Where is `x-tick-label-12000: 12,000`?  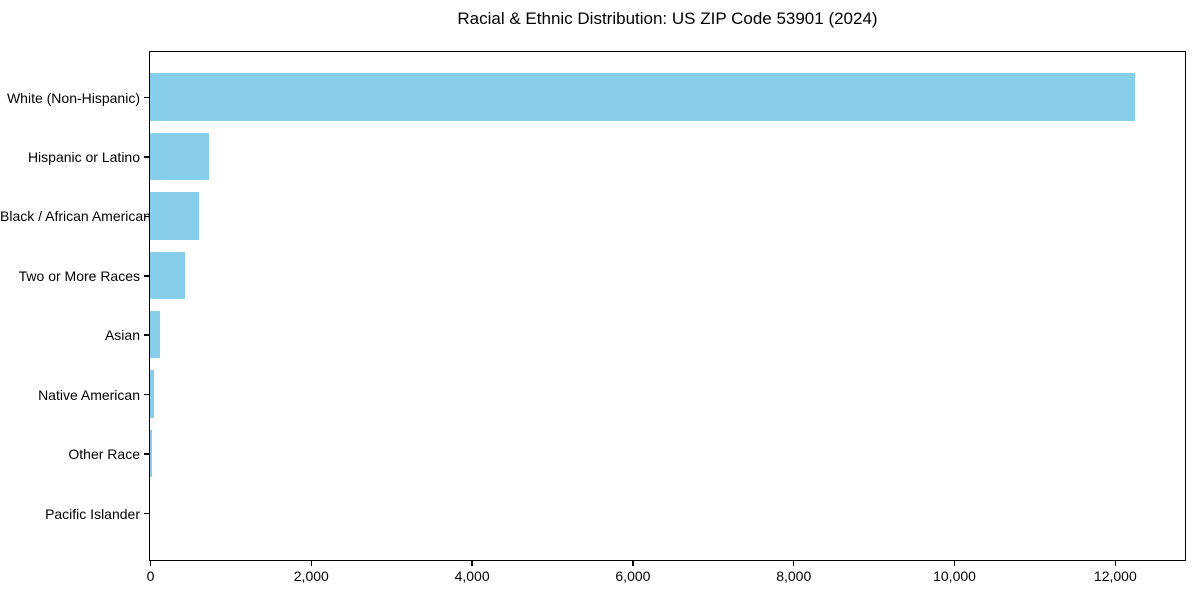 x-tick-label-12000: 12,000 is located at coordinates (1115, 576).